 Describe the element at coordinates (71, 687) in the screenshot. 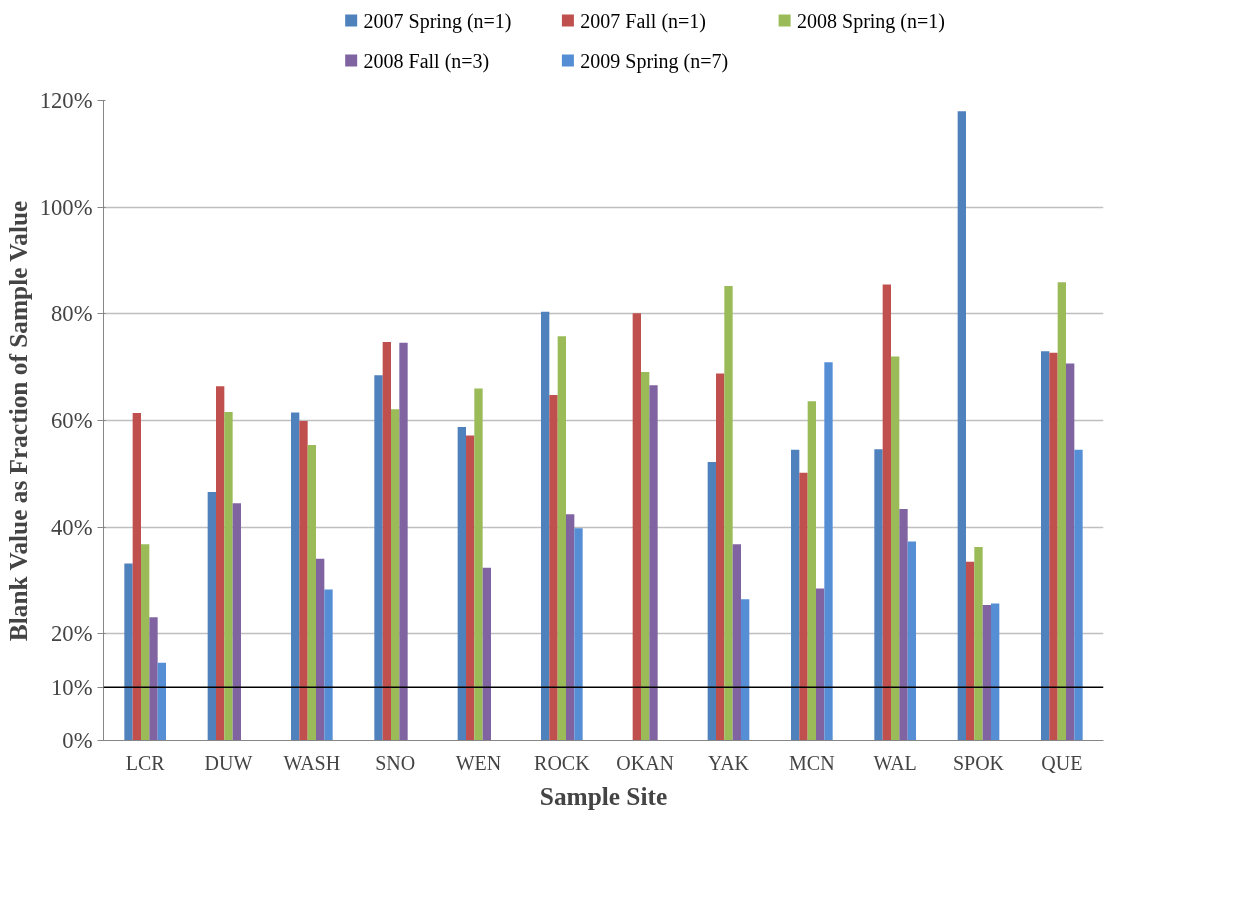

I see `y-tick-label: 10%` at that location.